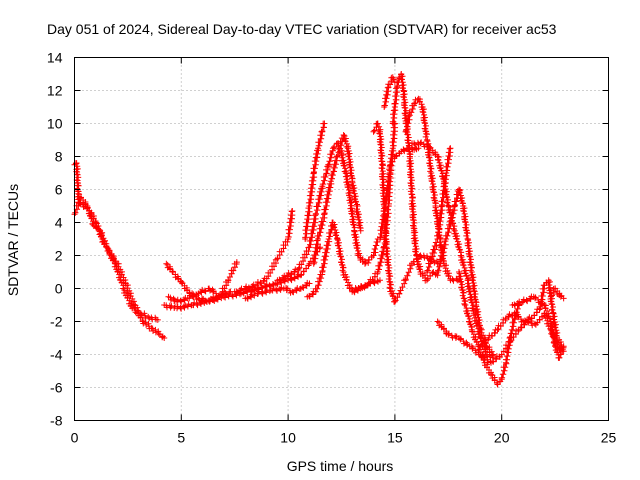 The width and height of the screenshot is (640, 480). I want to click on x-axis-label: GPS time / hours, so click(340, 466).